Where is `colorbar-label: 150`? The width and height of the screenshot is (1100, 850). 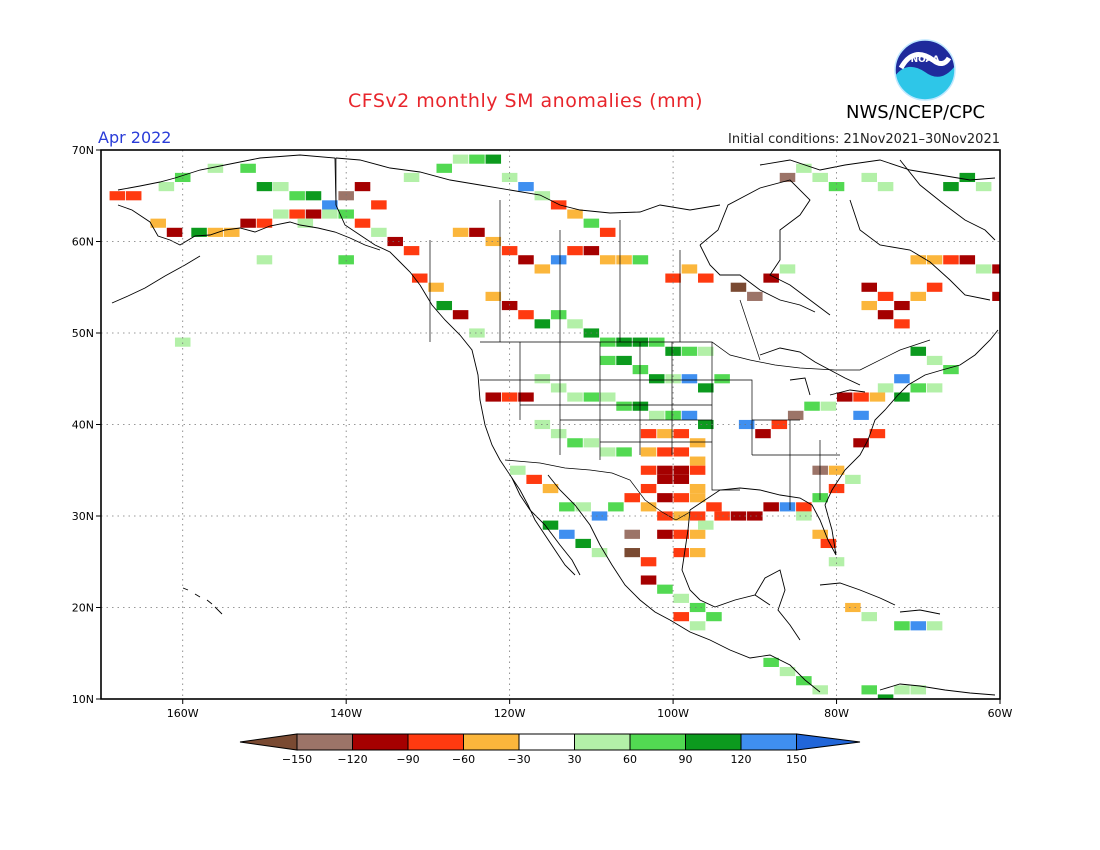 colorbar-label: 150 is located at coordinates (796, 759).